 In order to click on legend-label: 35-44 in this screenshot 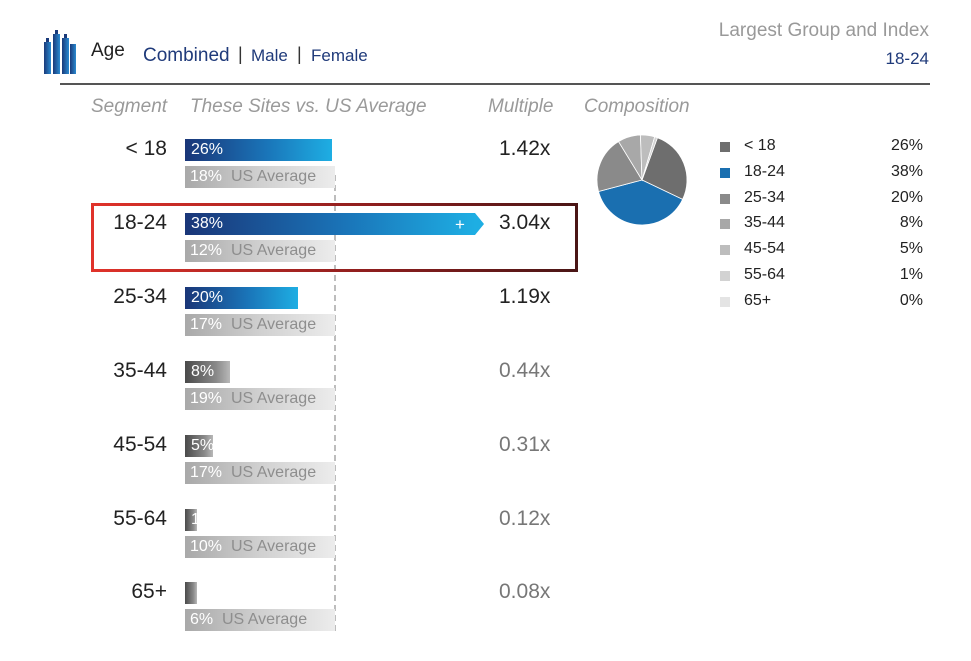, I will do `click(764, 223)`.